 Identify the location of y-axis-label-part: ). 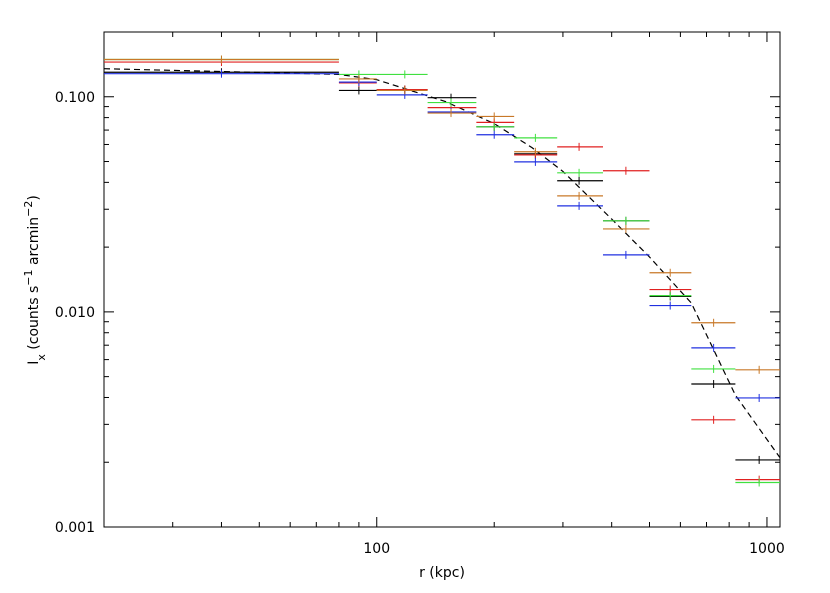
(34, 197).